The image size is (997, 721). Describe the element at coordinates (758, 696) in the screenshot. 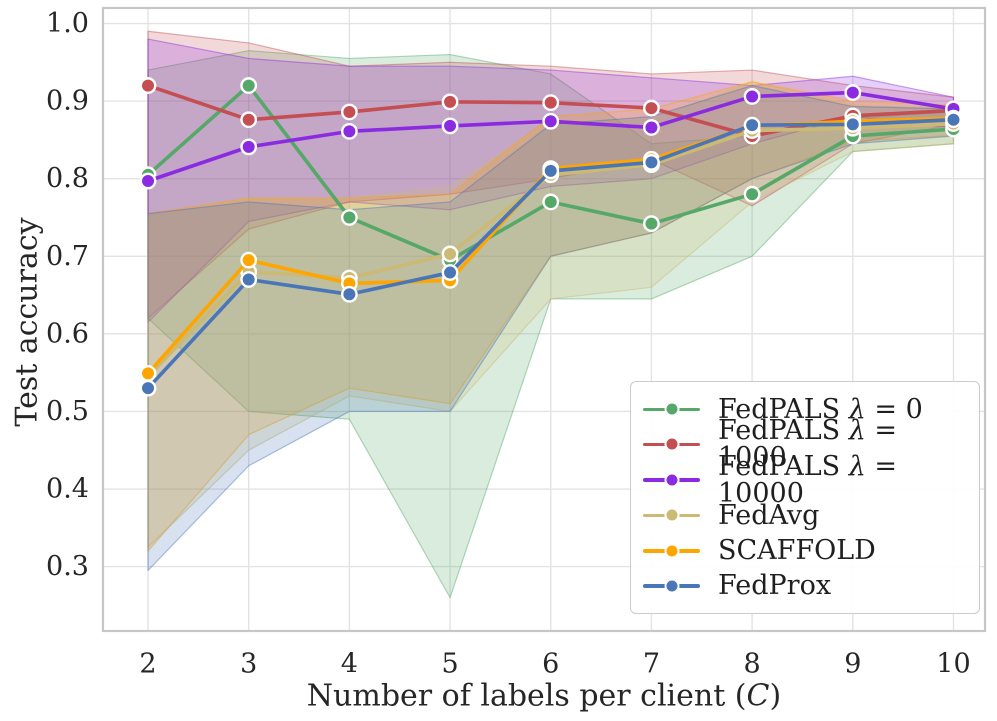

I see `x-axis-label-variable: C` at that location.